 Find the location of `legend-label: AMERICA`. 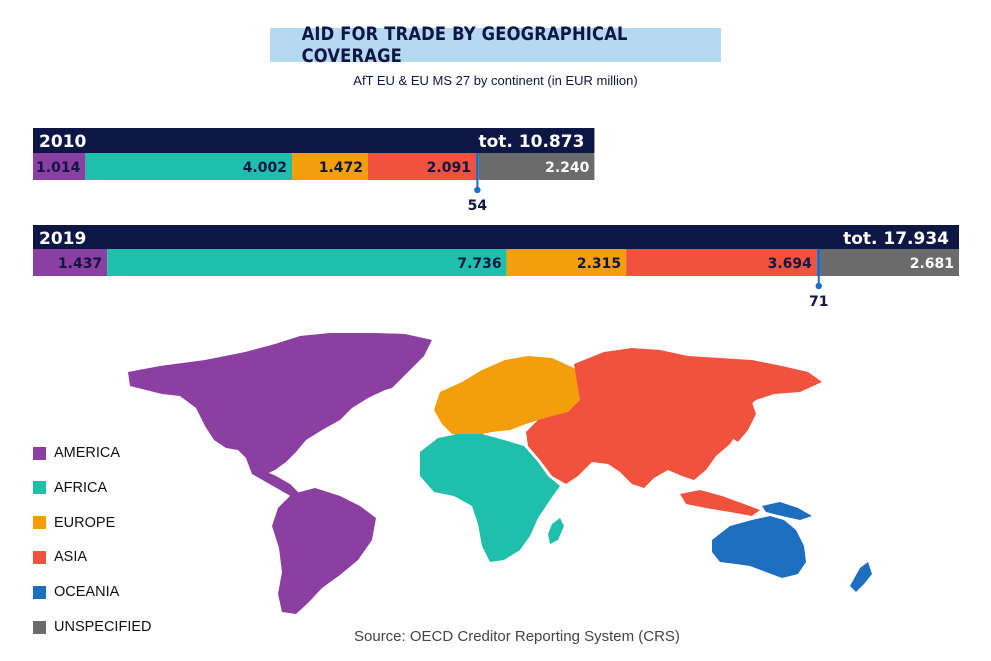

legend-label: AMERICA is located at coordinates (87, 453).